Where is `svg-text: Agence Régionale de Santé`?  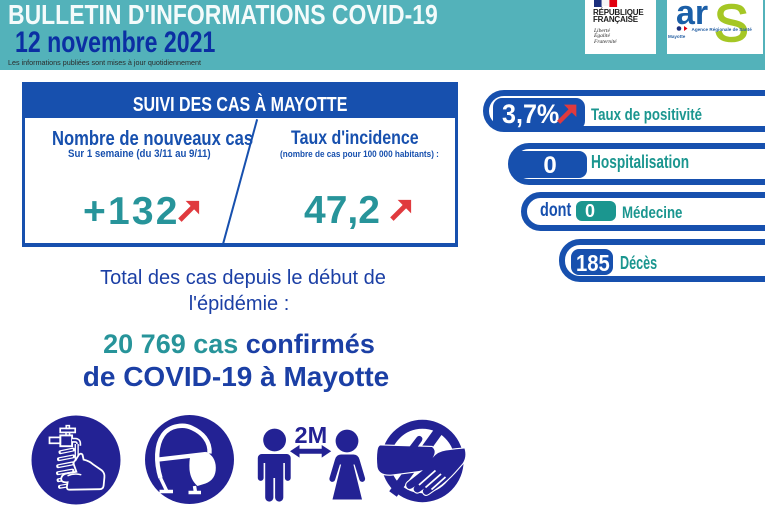 svg-text: Agence Régionale de Santé is located at coordinates (722, 29).